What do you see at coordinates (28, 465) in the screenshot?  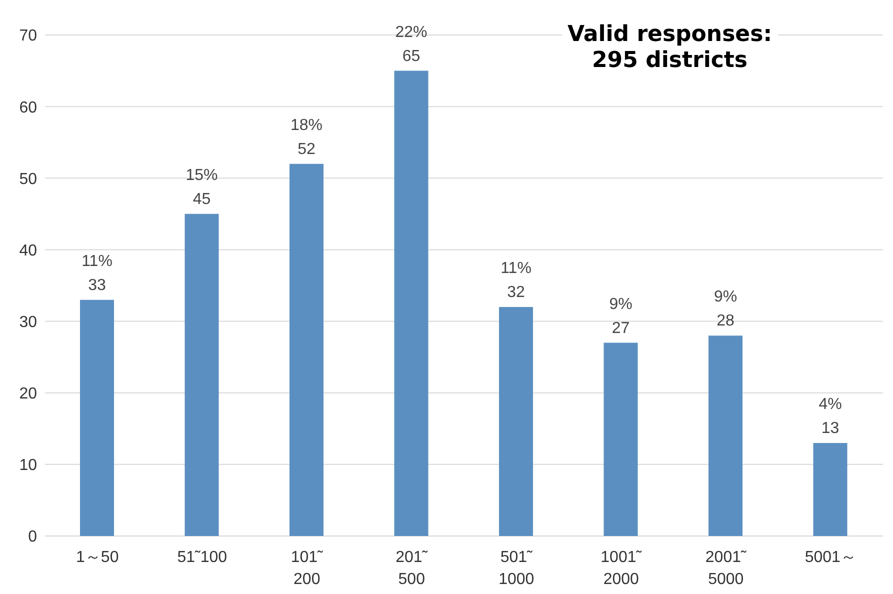 I see `y-tick-label: 10` at bounding box center [28, 465].